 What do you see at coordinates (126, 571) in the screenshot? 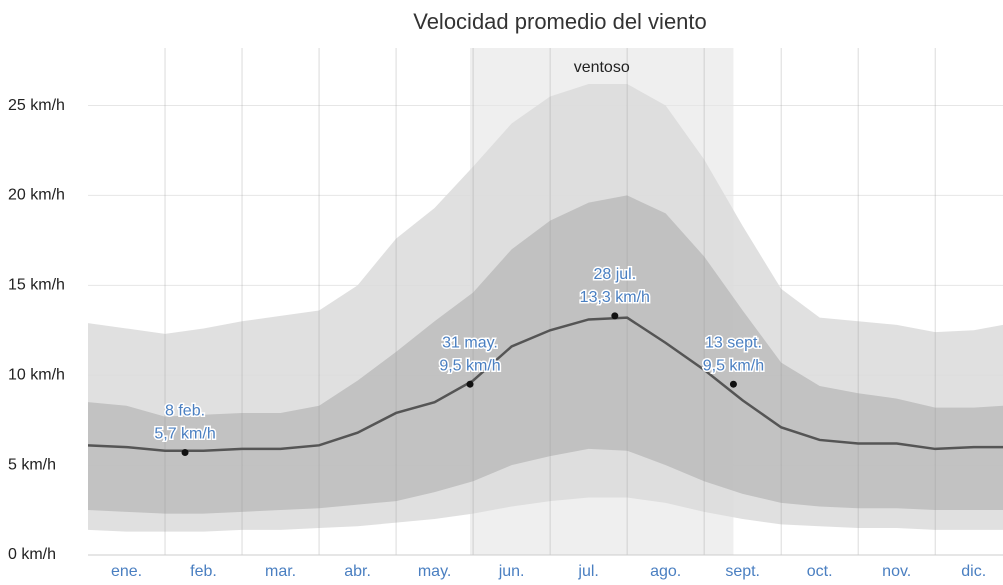
I see `x-tick-label: ene.` at bounding box center [126, 571].